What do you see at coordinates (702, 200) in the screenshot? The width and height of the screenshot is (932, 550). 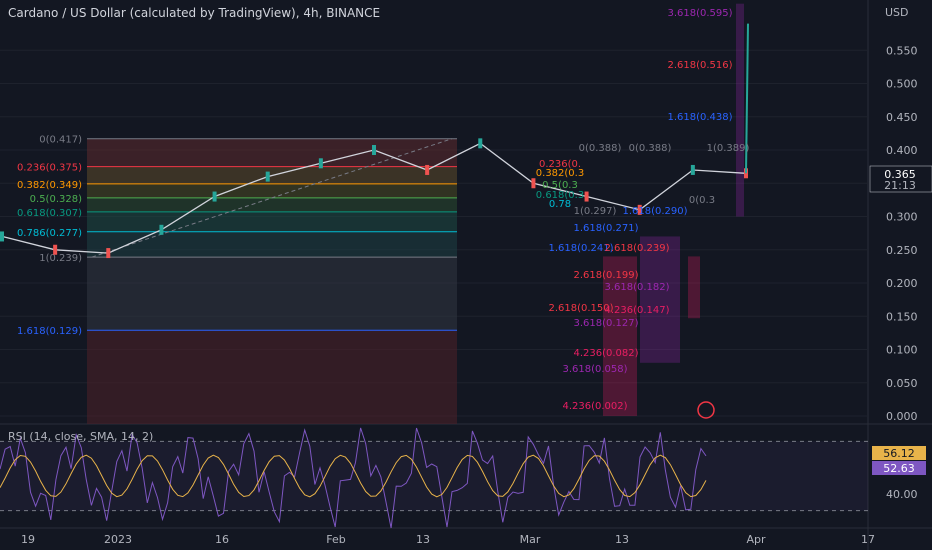 I see `fib-extension-label: 0(0.3` at bounding box center [702, 200].